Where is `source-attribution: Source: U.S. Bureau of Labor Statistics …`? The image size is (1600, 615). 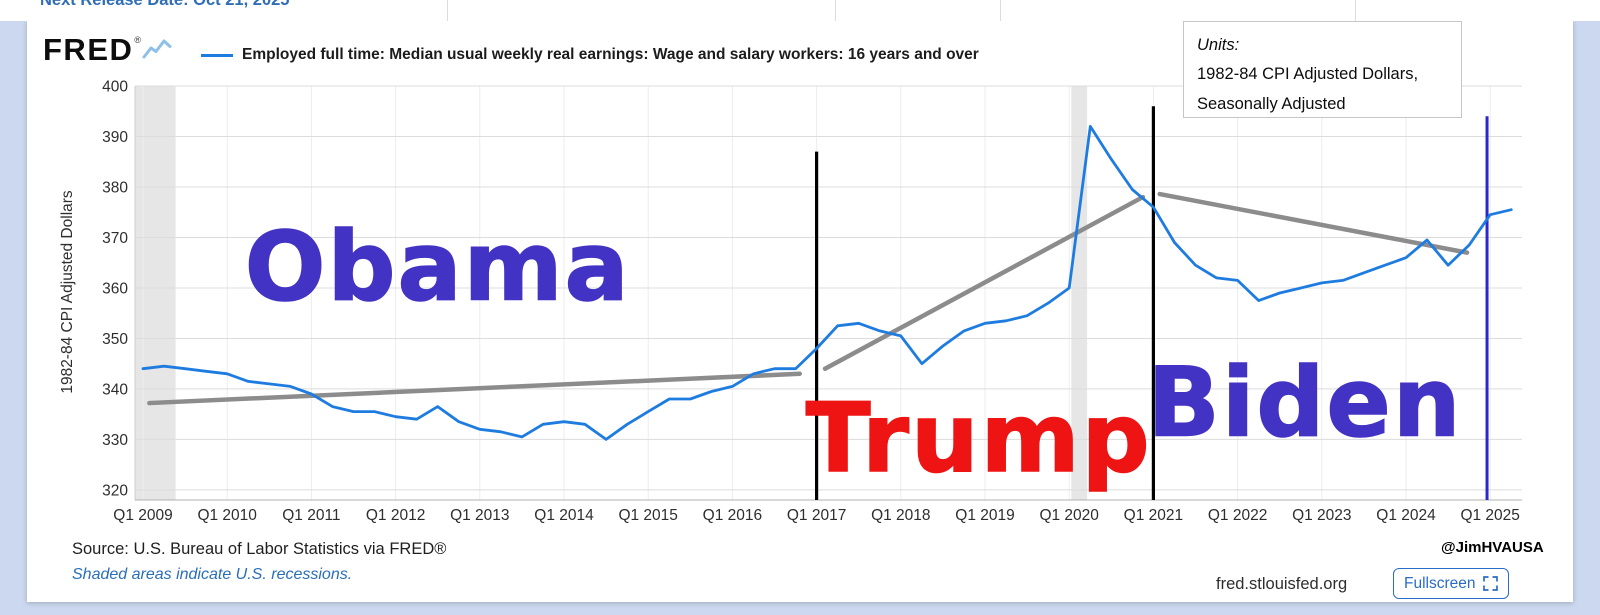
source-attribution: Source: U.S. Bureau of Labor Statistics … is located at coordinates (259, 549).